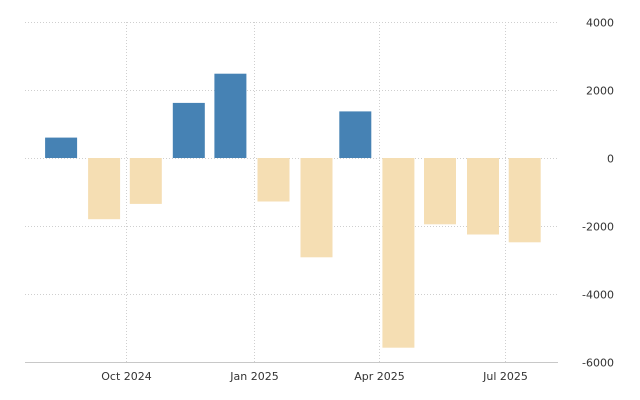  I want to click on y-tick-label: 2000, so click(600, 91).